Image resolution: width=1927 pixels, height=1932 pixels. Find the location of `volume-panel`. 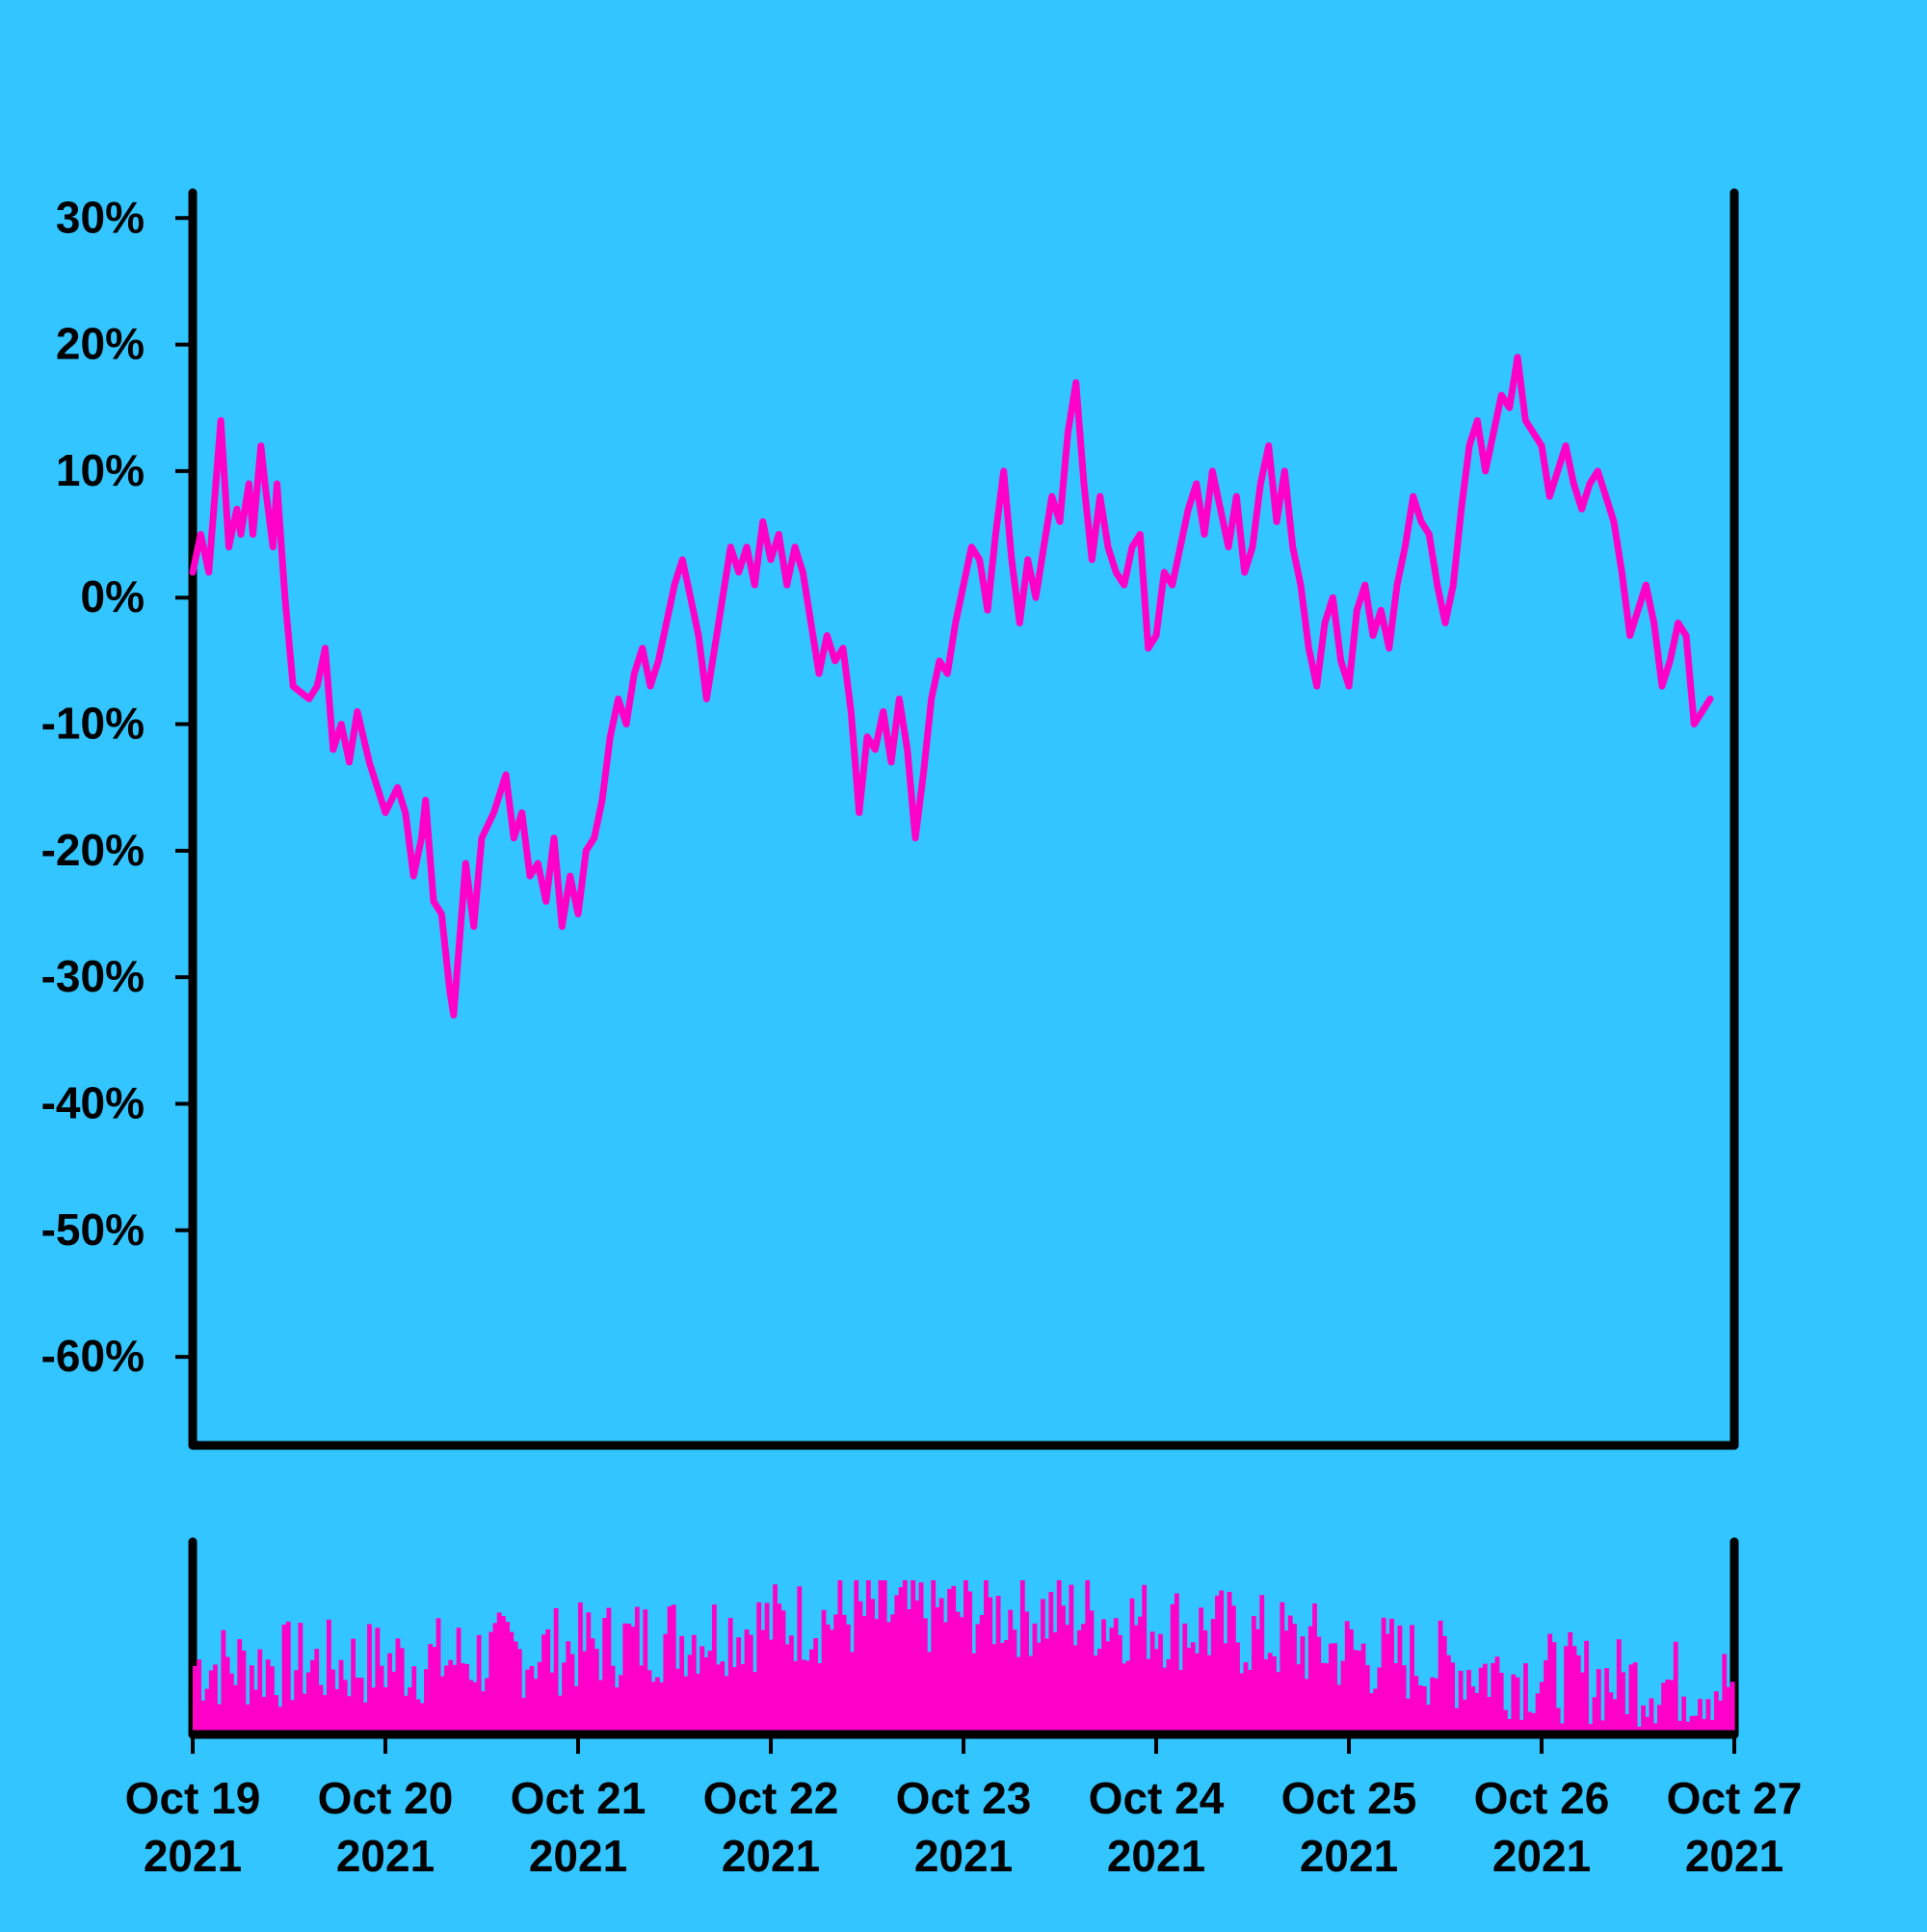

volume-panel is located at coordinates (963, 1638).